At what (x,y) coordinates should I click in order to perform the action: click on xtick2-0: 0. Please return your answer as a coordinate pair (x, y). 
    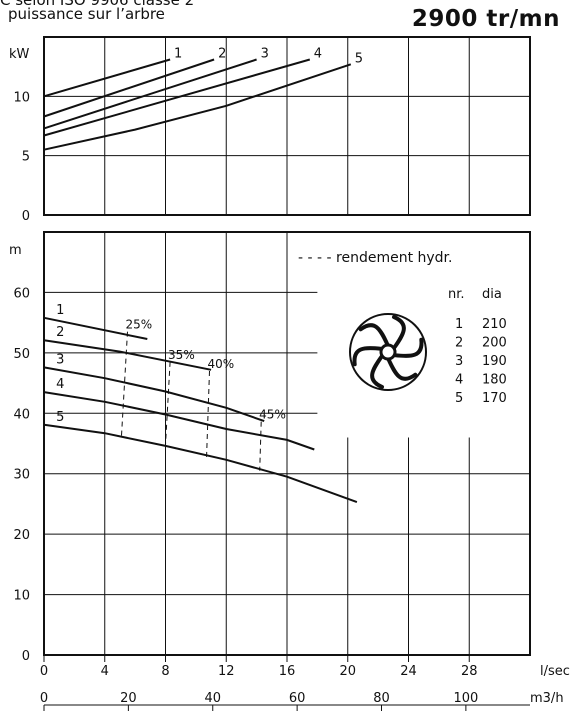
    Looking at the image, I should click on (44, 698).